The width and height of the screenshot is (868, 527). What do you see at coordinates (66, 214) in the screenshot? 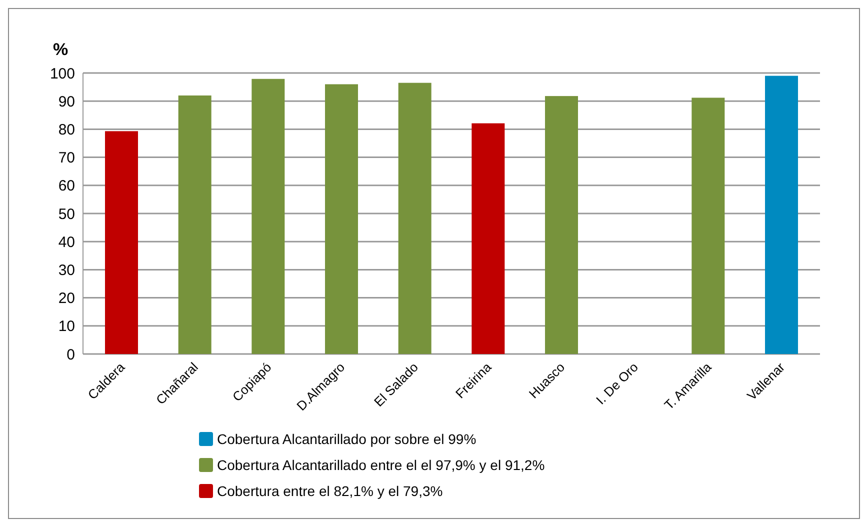
I see `y-tick-label: 50` at bounding box center [66, 214].